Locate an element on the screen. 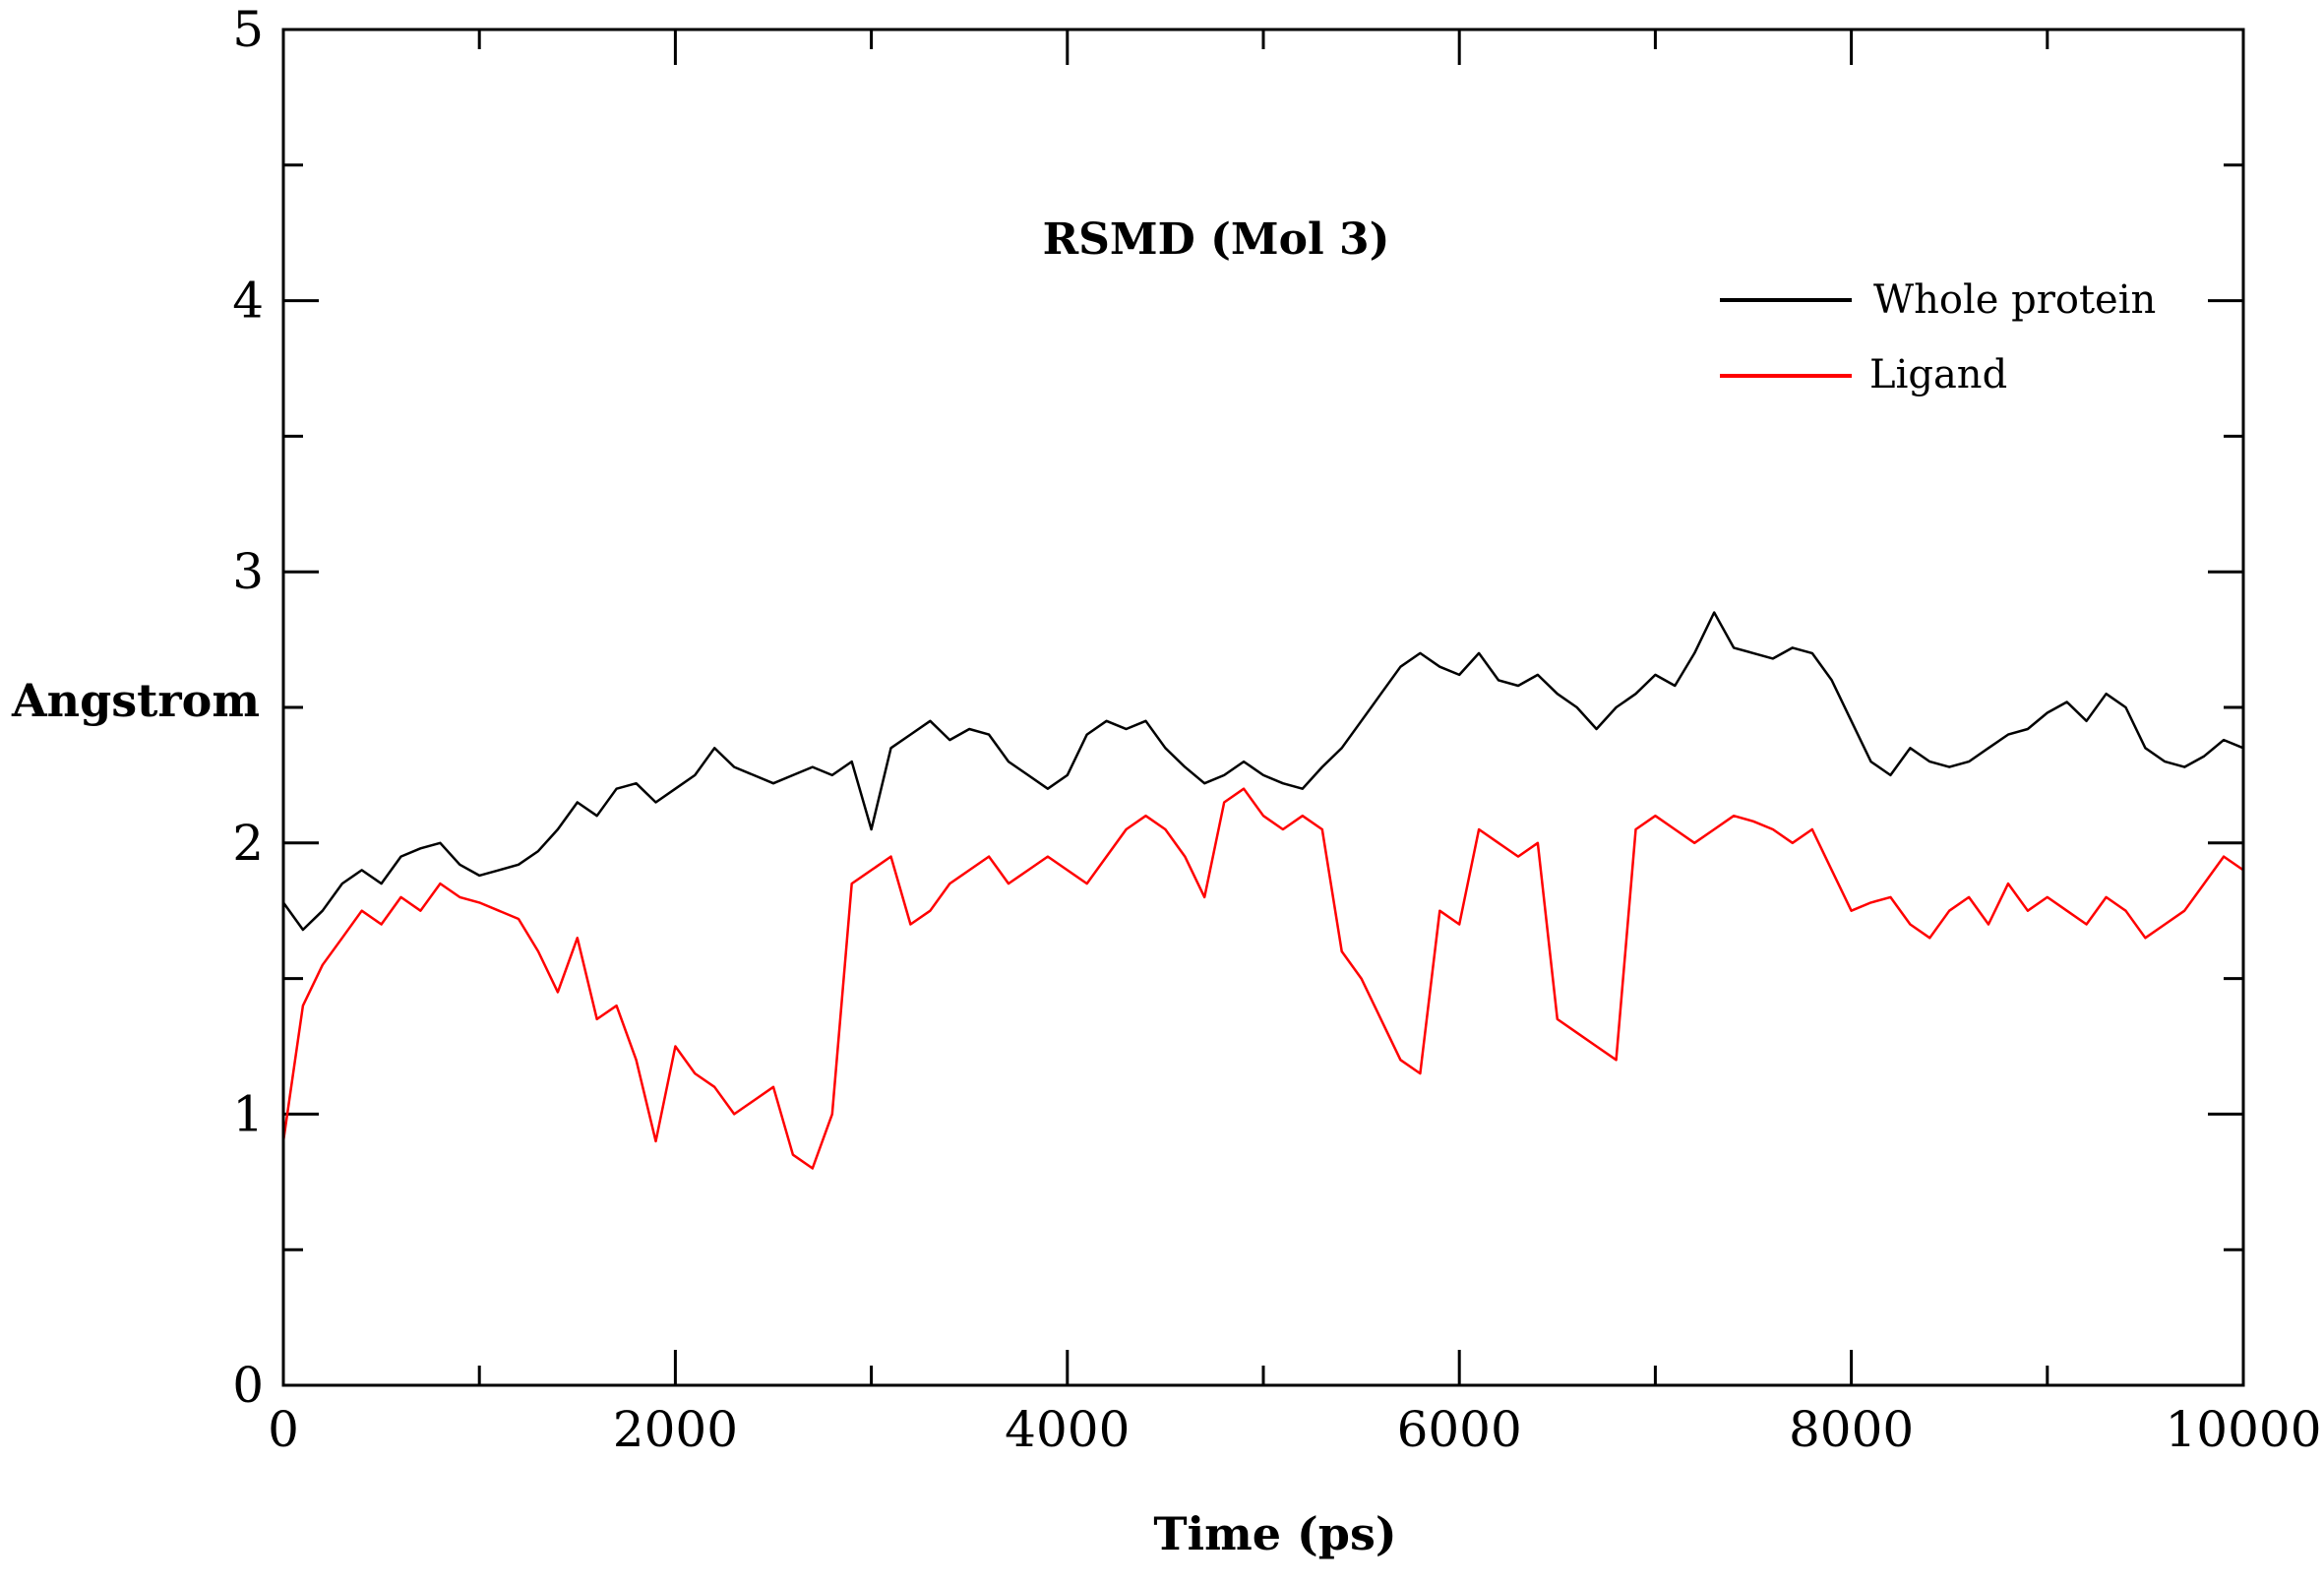 Image resolution: width=2324 pixels, height=1584 pixels. y-tick-label: 2 is located at coordinates (248, 843).